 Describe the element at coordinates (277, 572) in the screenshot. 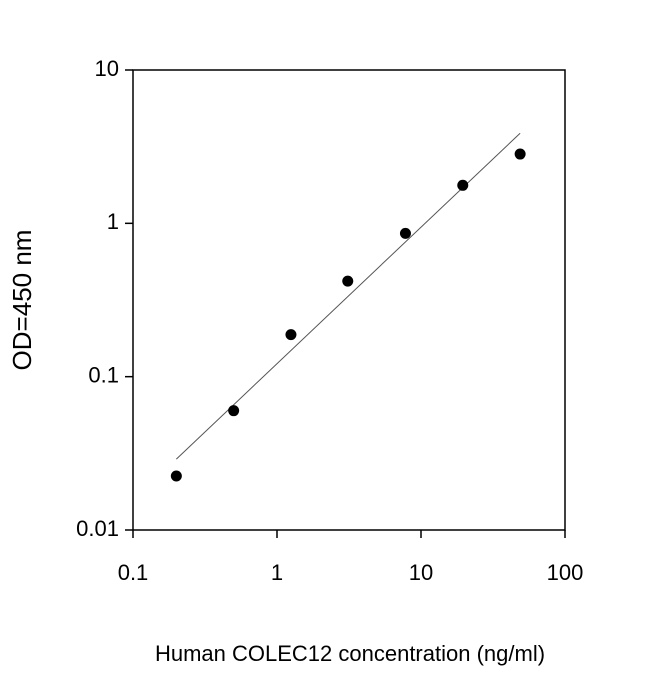

I see `x-tick-label: 1` at that location.